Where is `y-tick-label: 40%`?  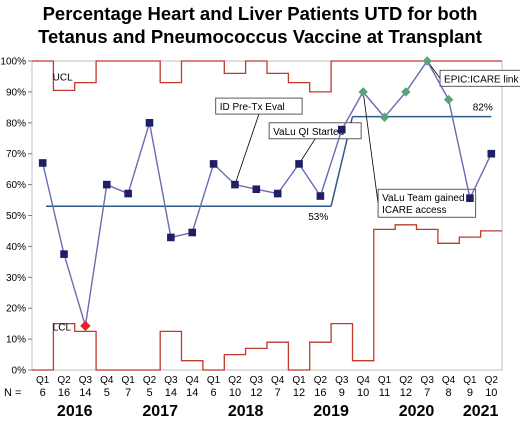 y-tick-label: 40% is located at coordinates (16, 247).